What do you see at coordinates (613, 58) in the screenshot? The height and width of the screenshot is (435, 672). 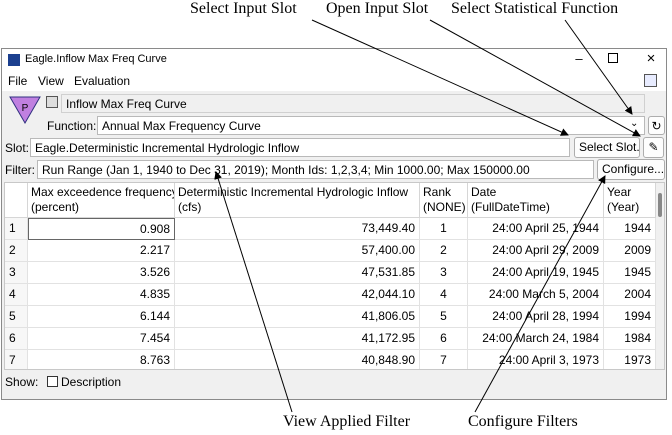 I see `maximize` at bounding box center [613, 58].